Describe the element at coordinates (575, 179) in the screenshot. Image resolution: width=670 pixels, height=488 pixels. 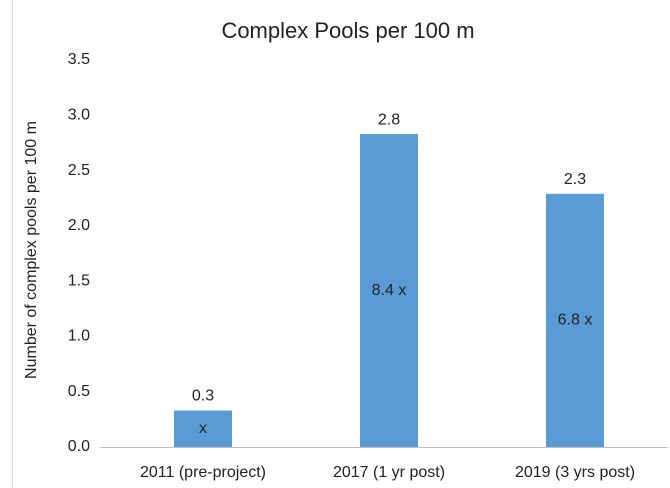
I see `data-label: 2.3` at that location.